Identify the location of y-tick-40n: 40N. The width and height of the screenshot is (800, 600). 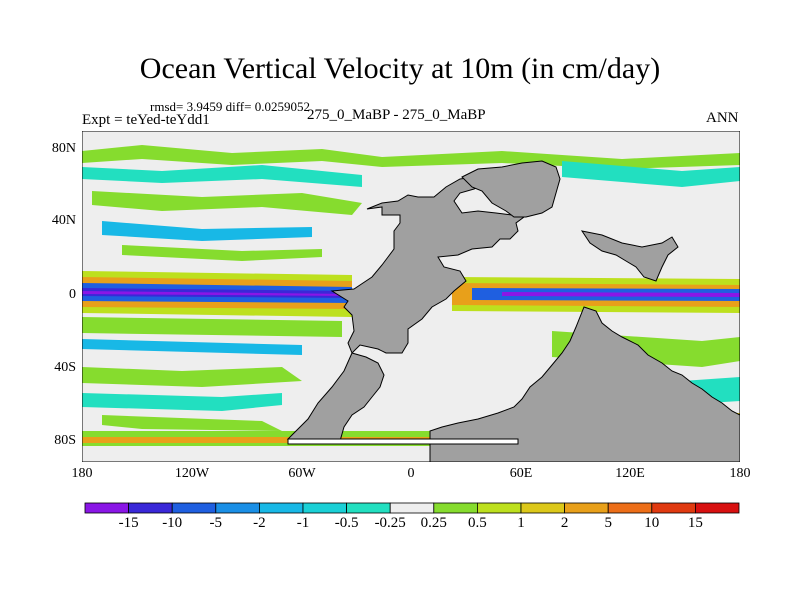
(63, 220).